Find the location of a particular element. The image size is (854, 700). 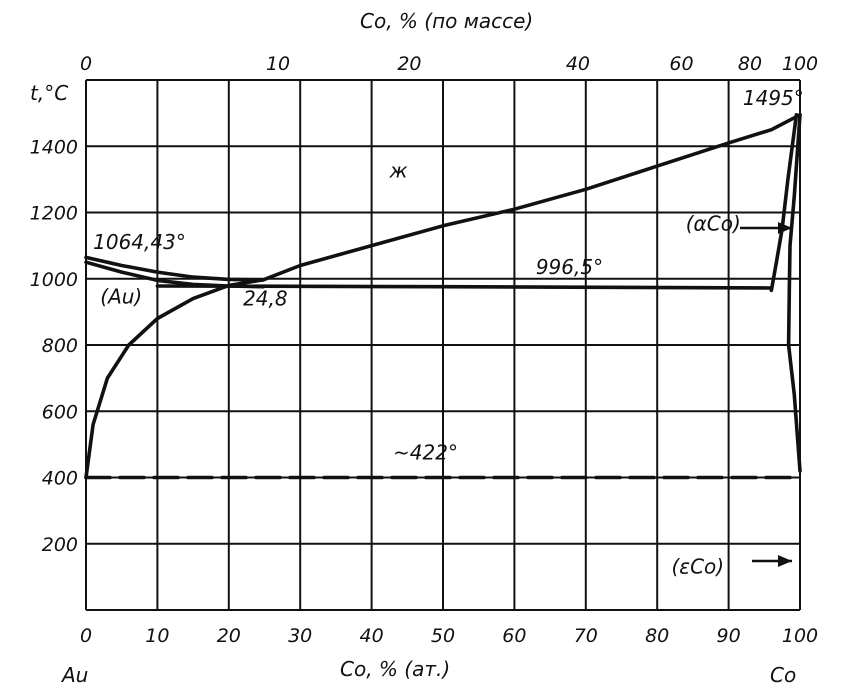

x-tick-bottom: 60 is located at coordinates (514, 636).